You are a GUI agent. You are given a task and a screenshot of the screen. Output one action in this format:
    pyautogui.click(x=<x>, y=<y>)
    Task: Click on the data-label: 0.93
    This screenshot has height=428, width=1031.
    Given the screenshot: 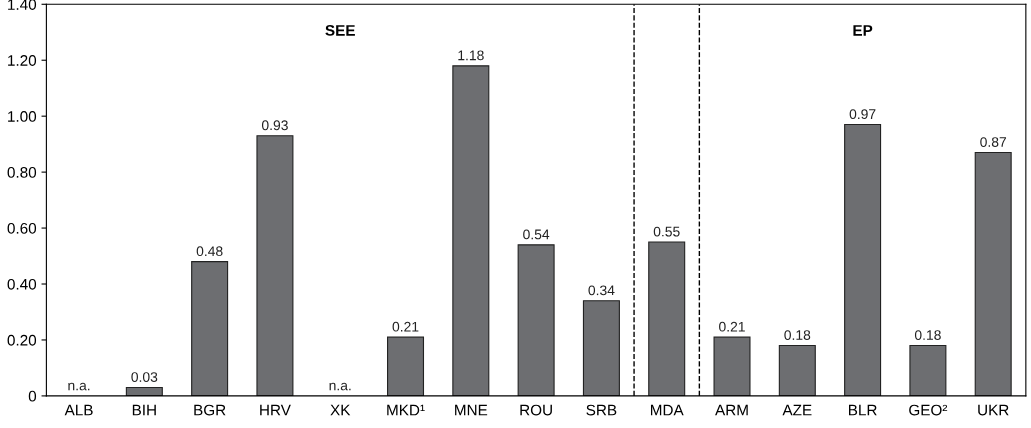 What is the action you would take?
    pyautogui.click(x=274, y=125)
    